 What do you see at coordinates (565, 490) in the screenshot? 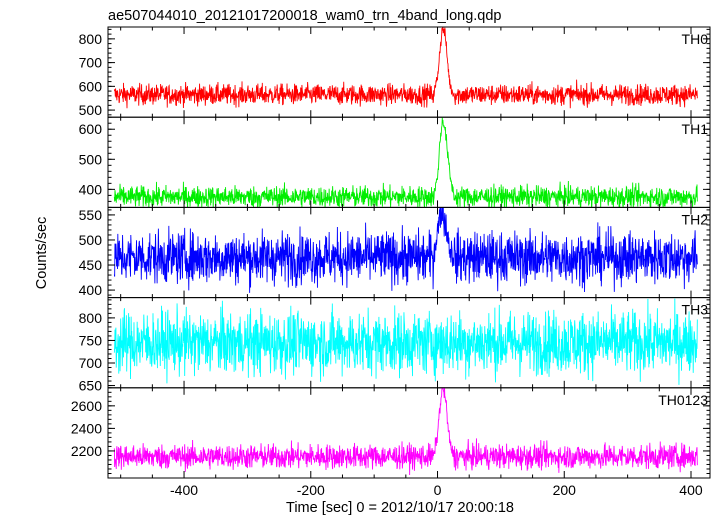
I see `x-tick-label: 200` at bounding box center [565, 490].